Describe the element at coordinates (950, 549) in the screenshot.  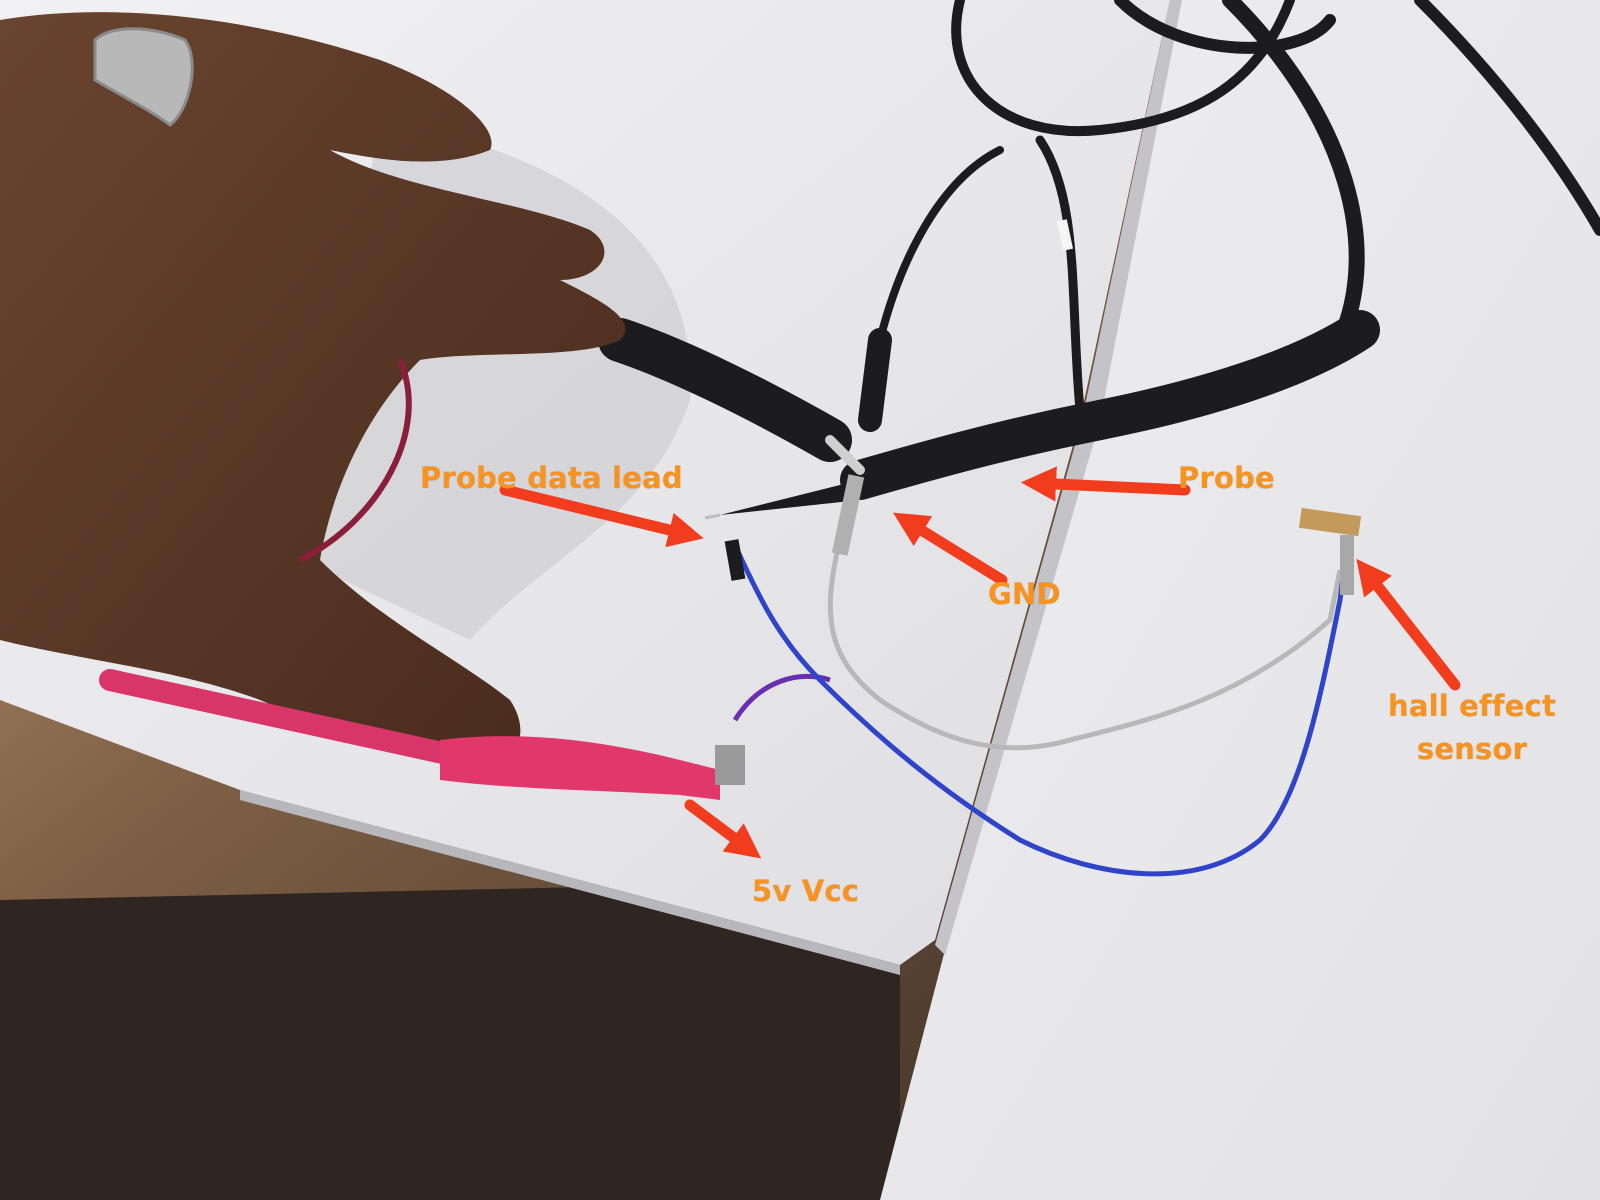
I see `arrow-gnd` at that location.